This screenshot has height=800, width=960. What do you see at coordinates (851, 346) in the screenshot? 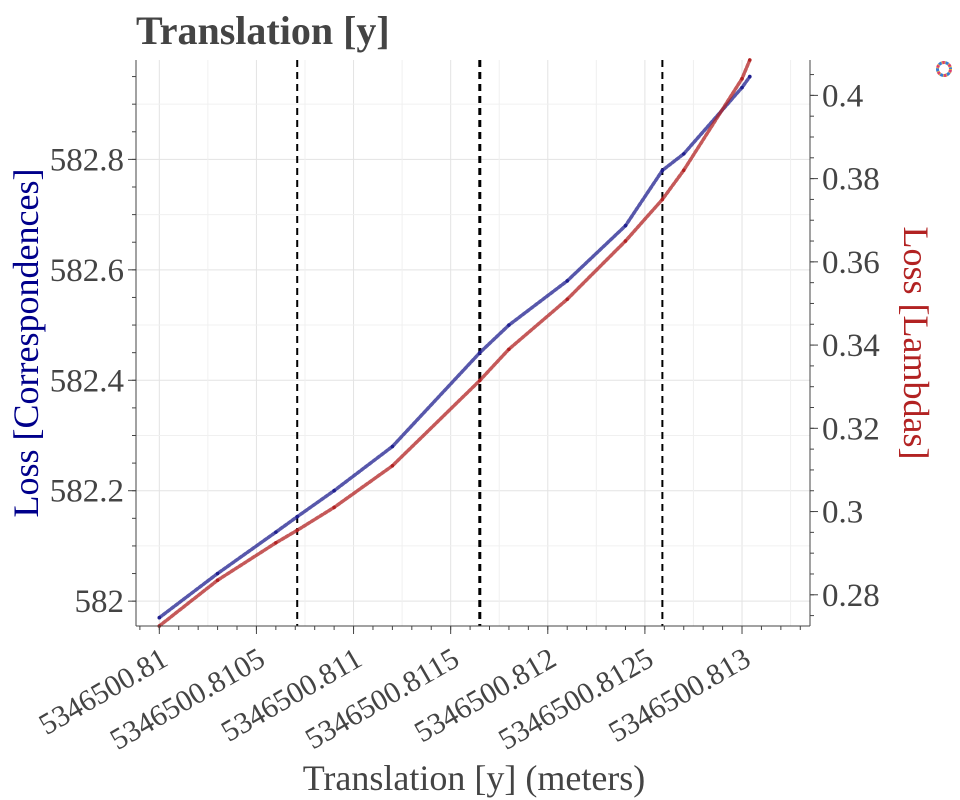
I see `y-right-tick-label: 0.34` at bounding box center [851, 346].